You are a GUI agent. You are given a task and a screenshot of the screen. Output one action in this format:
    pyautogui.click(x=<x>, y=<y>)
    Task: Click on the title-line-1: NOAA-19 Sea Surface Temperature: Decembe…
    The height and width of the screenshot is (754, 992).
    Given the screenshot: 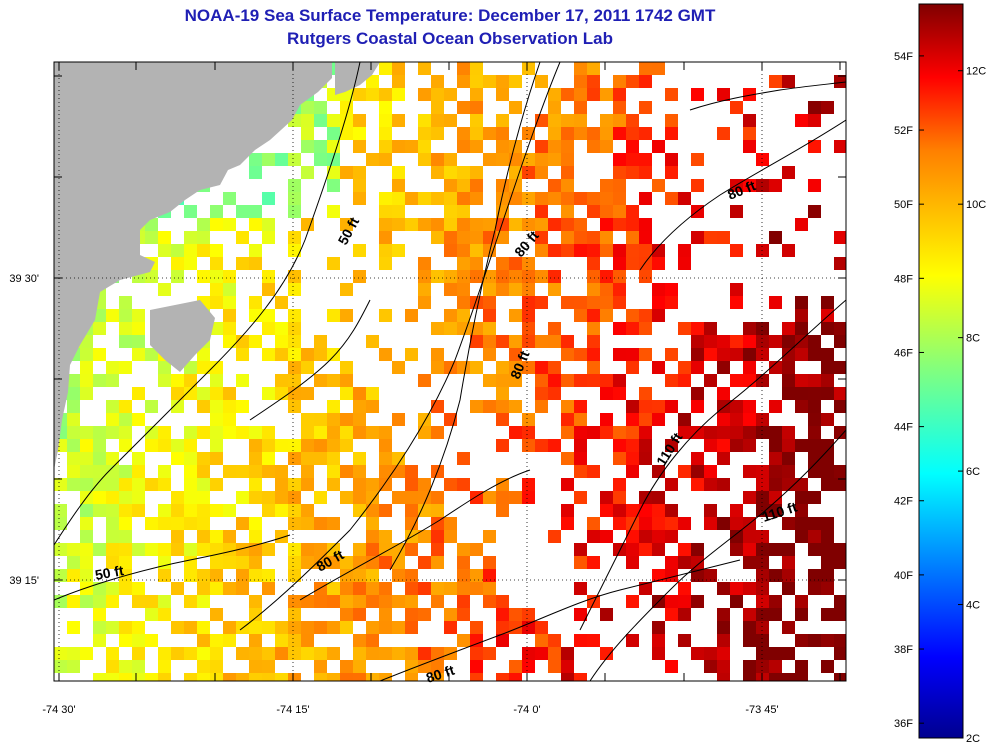 What is the action you would take?
    pyautogui.click(x=450, y=15)
    